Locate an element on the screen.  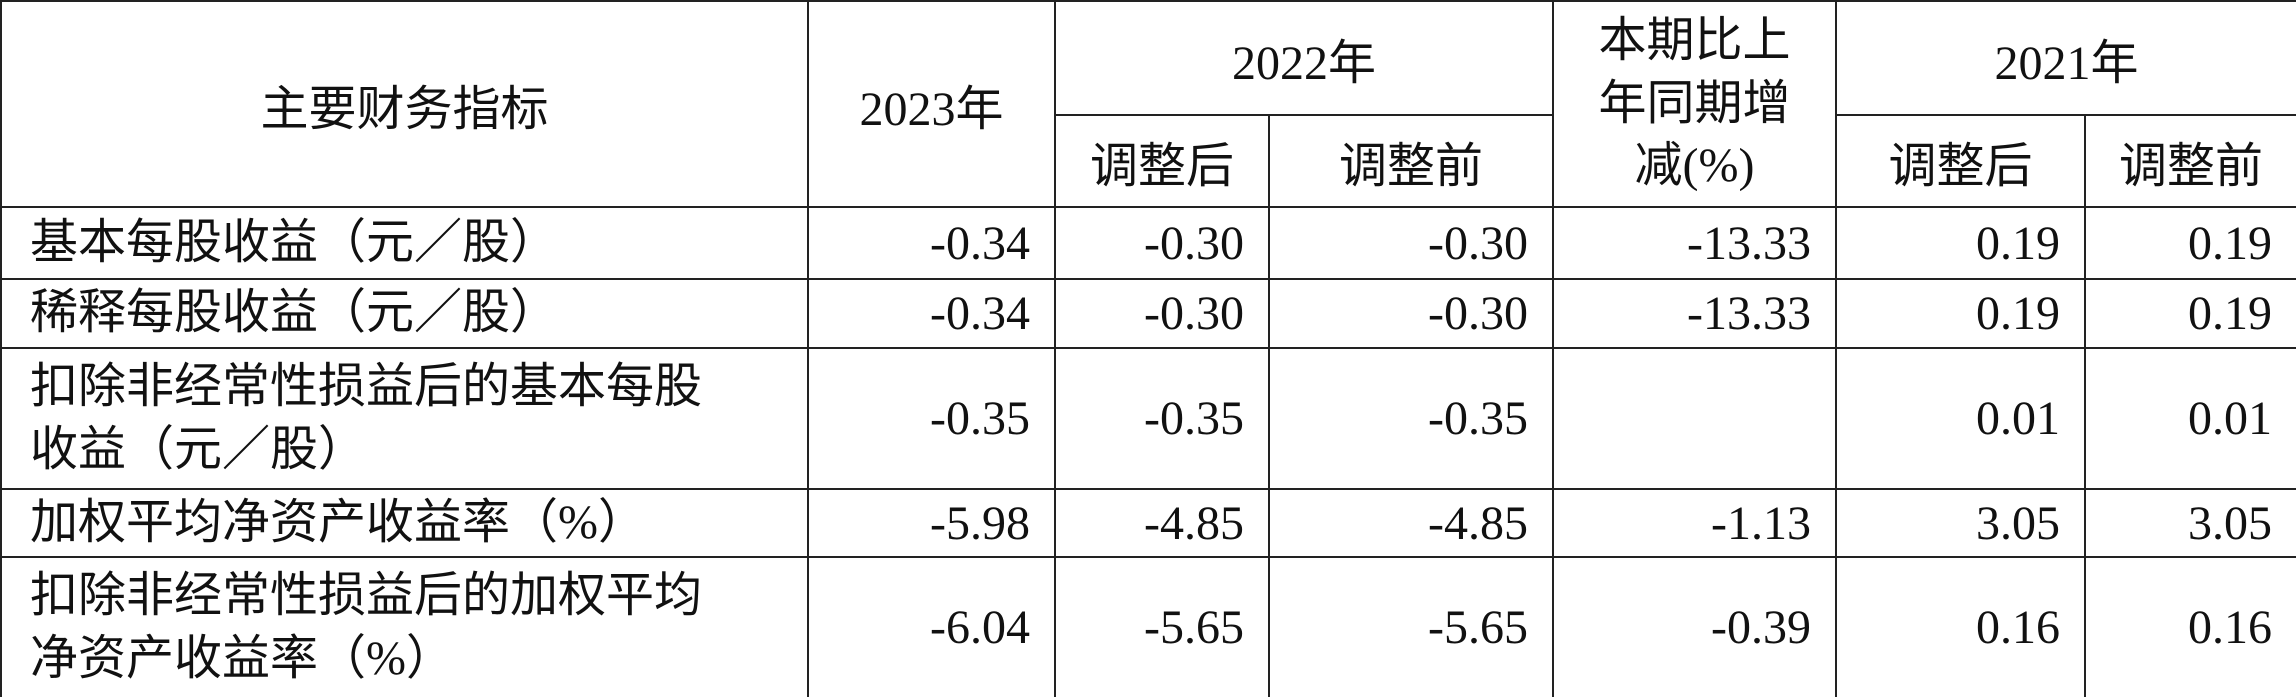
data-row: 基本每股收益（元／股） -0.34 -0.30 -0.30 -13.33 0.19 0.19 is located at coordinates (1148, 243).